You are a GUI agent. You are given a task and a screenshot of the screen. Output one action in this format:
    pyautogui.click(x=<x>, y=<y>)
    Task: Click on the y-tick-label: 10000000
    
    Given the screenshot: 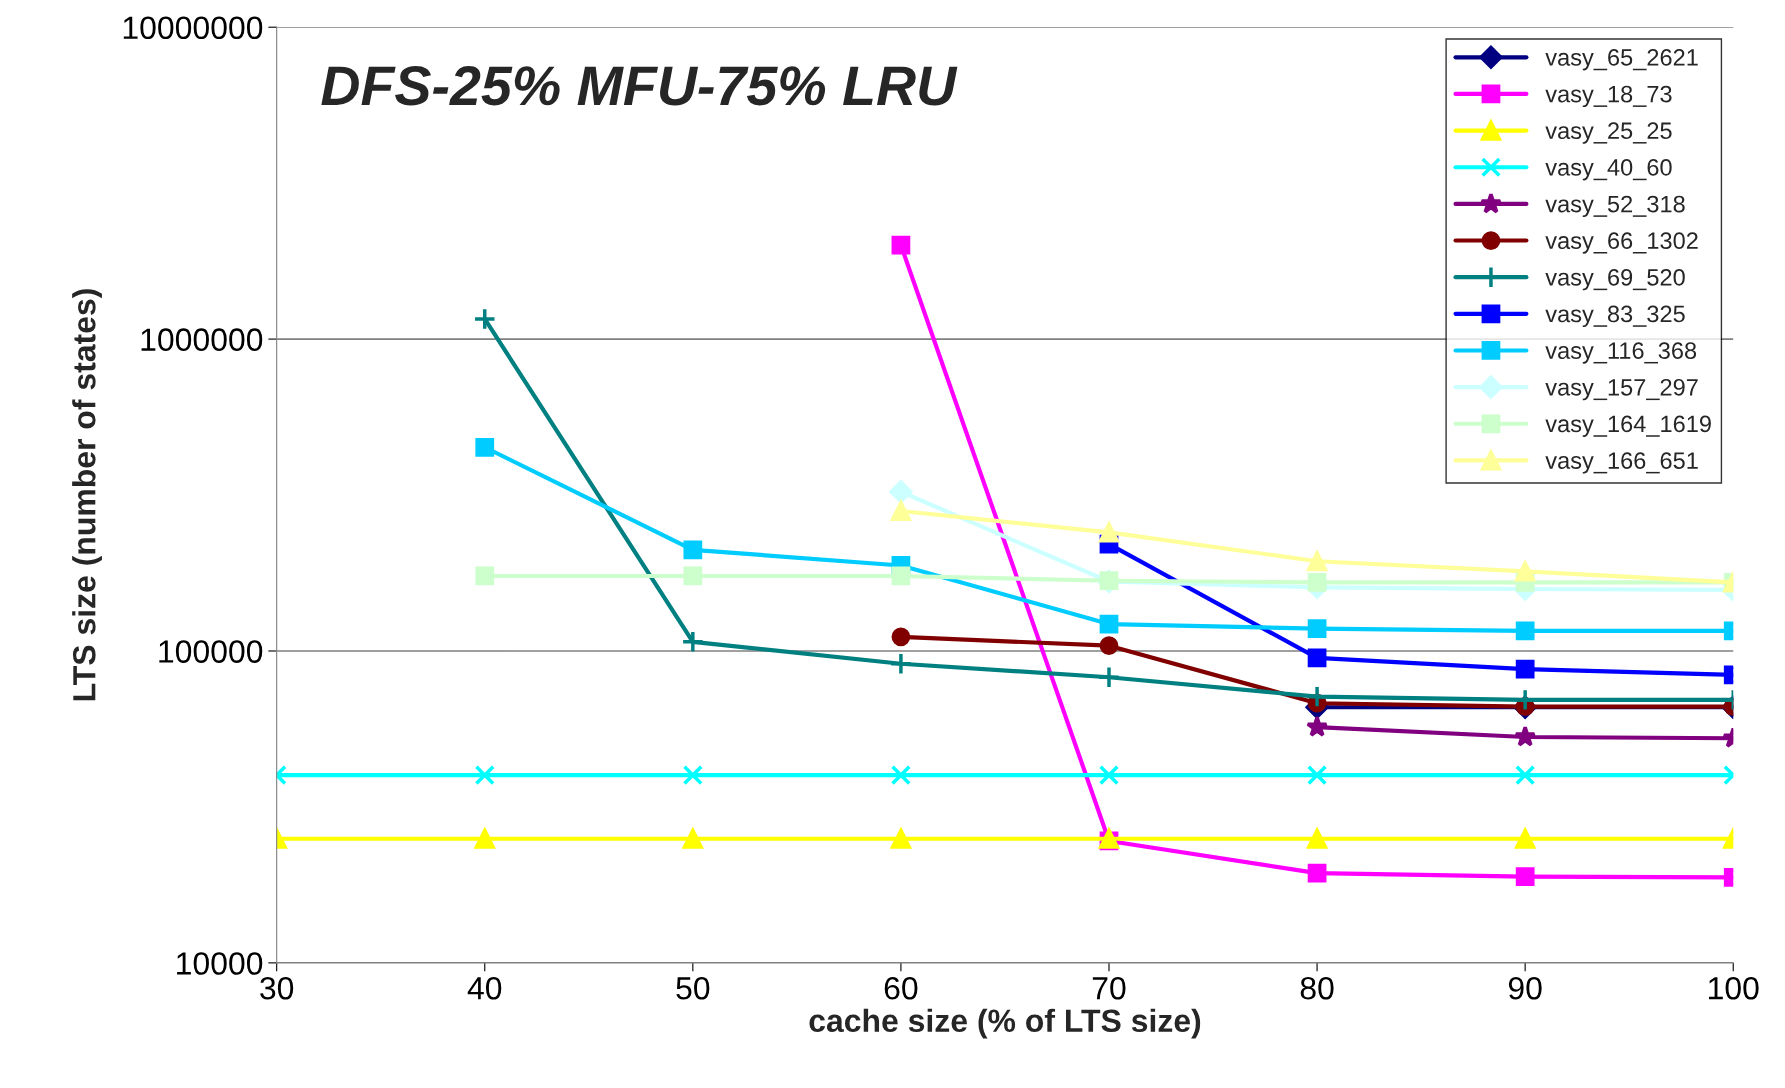 What is the action you would take?
    pyautogui.click(x=193, y=28)
    